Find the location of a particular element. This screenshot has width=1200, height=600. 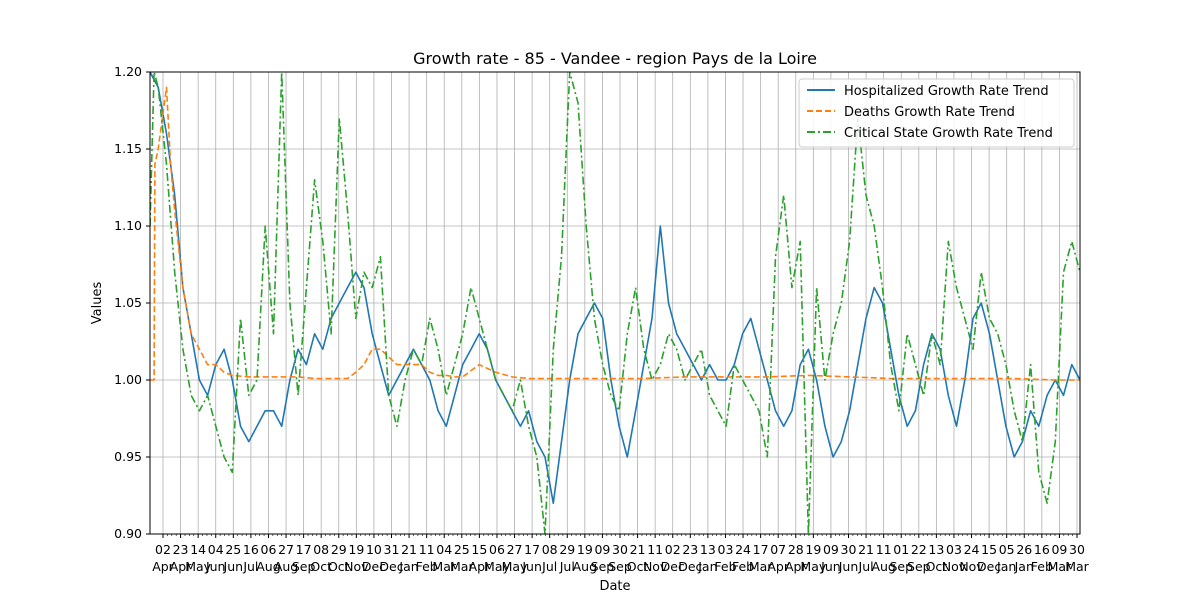

x-tick-day-label: 01 is located at coordinates (901, 549).